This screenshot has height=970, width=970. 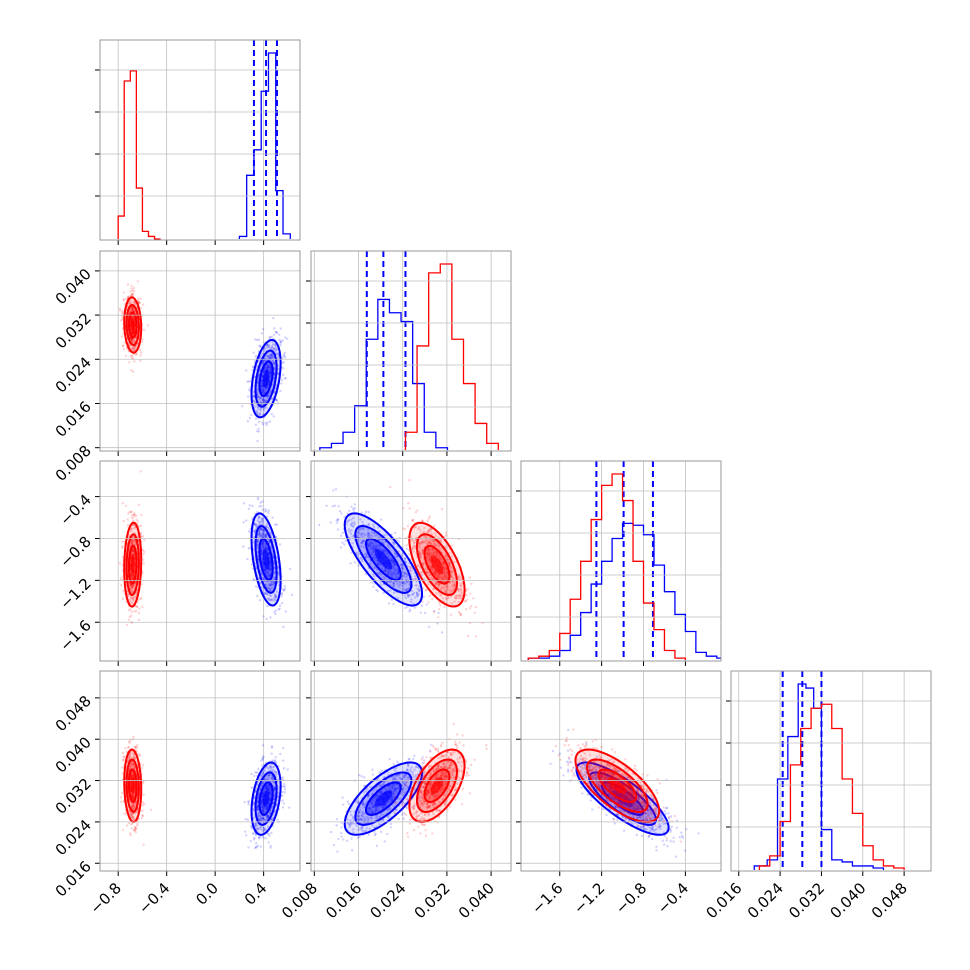 I want to click on density-contour-red, so click(x=437, y=565).